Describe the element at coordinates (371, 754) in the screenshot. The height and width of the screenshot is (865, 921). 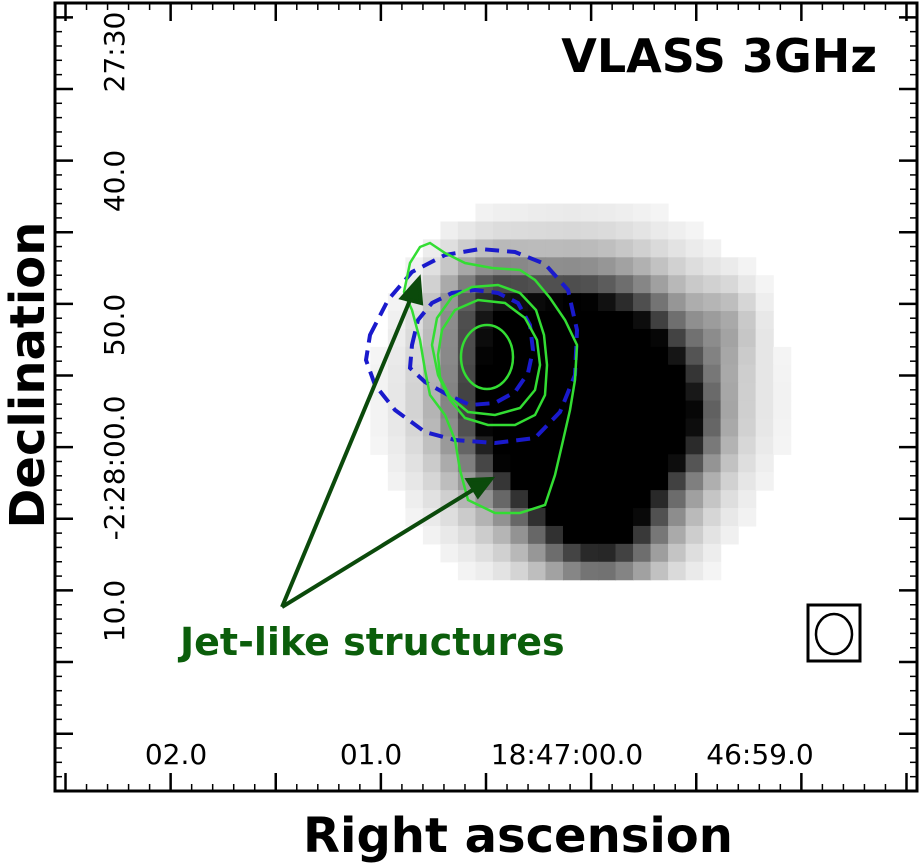
I see `x-tick-label: 01.0` at that location.